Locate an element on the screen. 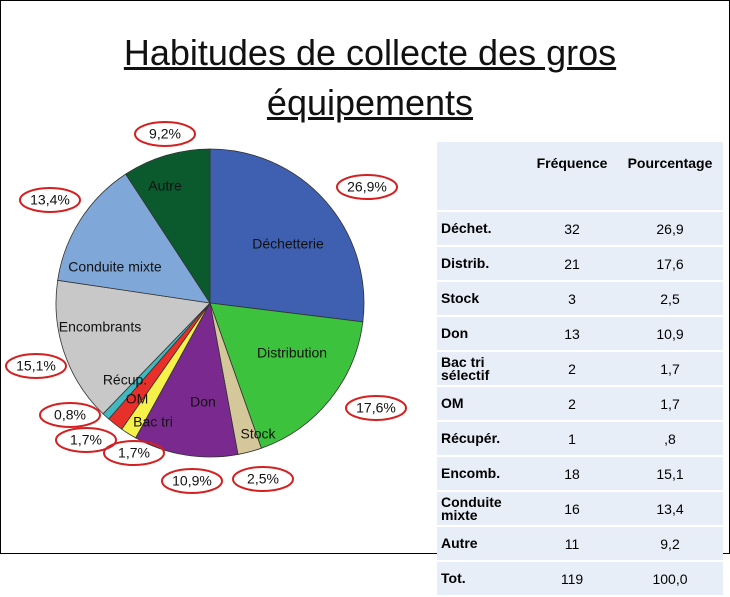 This screenshot has width=730, height=597. header-row: Fréquence Pourcentage is located at coordinates (580, 177).